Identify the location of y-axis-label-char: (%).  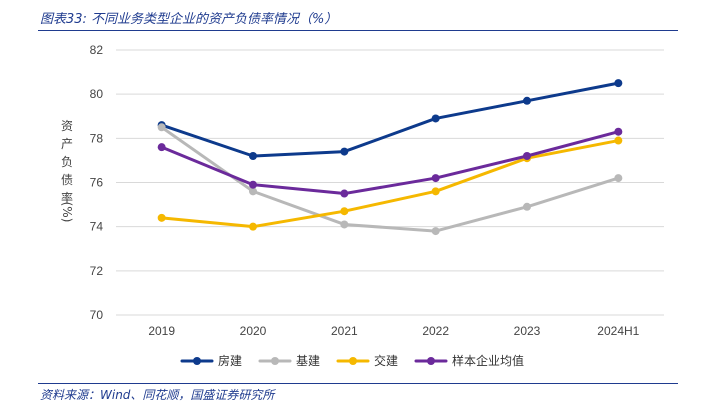
(67, 212).